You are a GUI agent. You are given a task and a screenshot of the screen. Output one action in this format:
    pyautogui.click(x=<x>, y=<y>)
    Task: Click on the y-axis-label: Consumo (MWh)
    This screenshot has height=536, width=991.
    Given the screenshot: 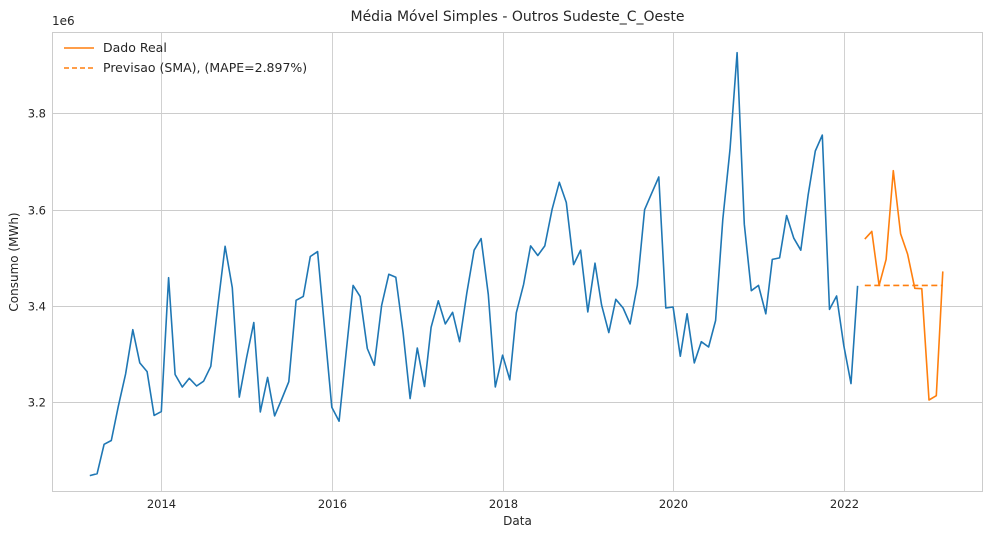 What is the action you would take?
    pyautogui.click(x=14, y=261)
    